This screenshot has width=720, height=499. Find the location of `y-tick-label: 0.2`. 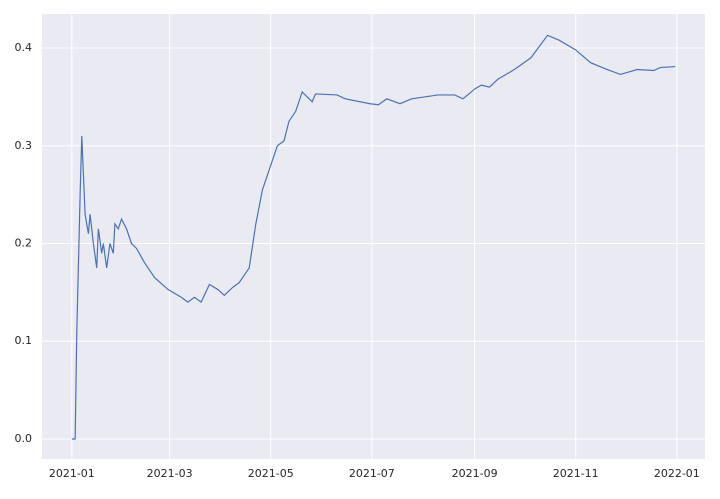

y-tick-label: 0.2 is located at coordinates (24, 242).